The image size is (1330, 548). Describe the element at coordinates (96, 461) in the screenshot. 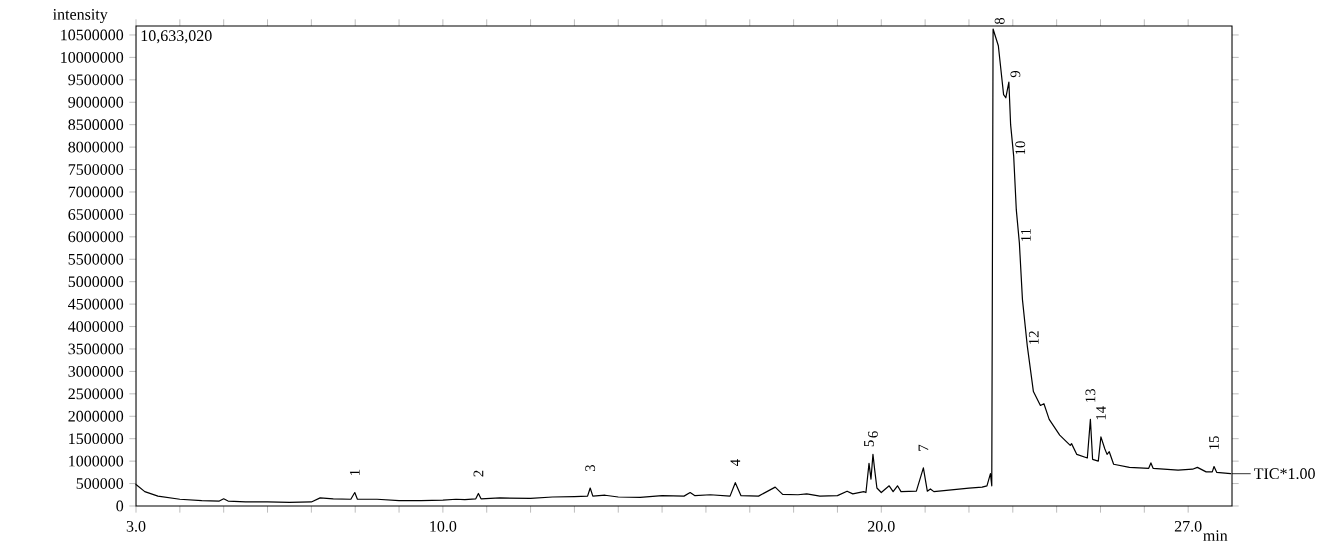

I see `y-tick-label: 1000000` at that location.